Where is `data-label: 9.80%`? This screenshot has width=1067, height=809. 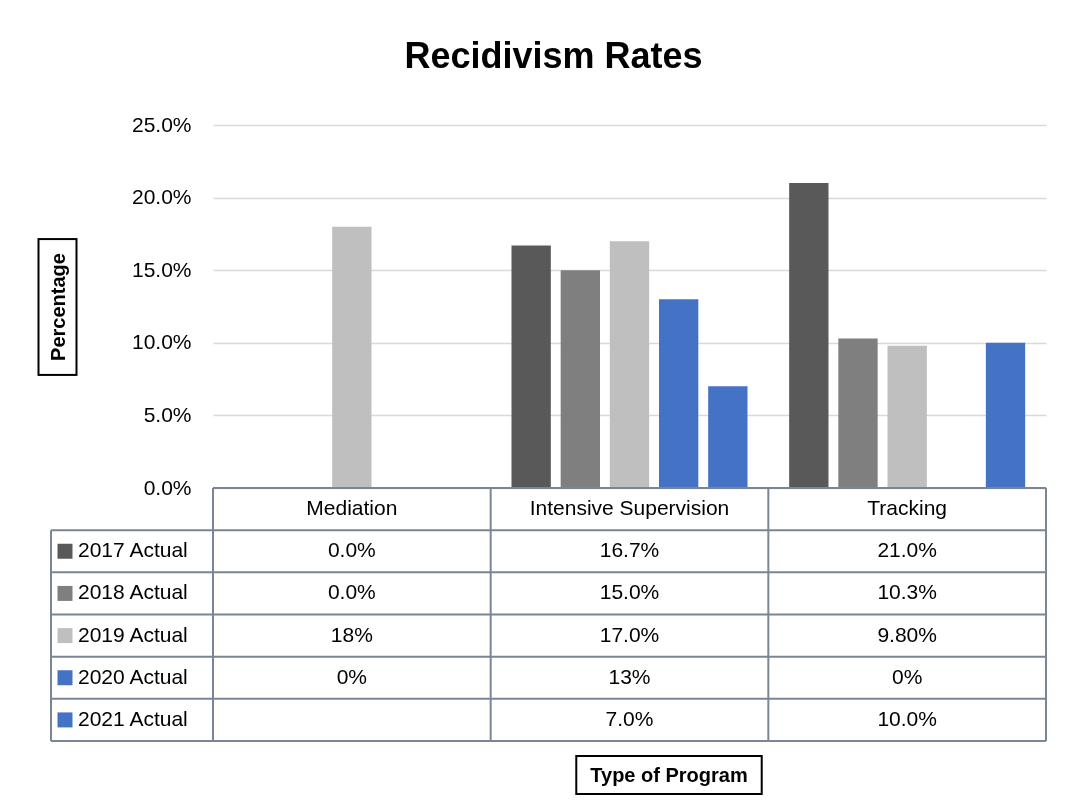 data-label: 9.80% is located at coordinates (907, 634).